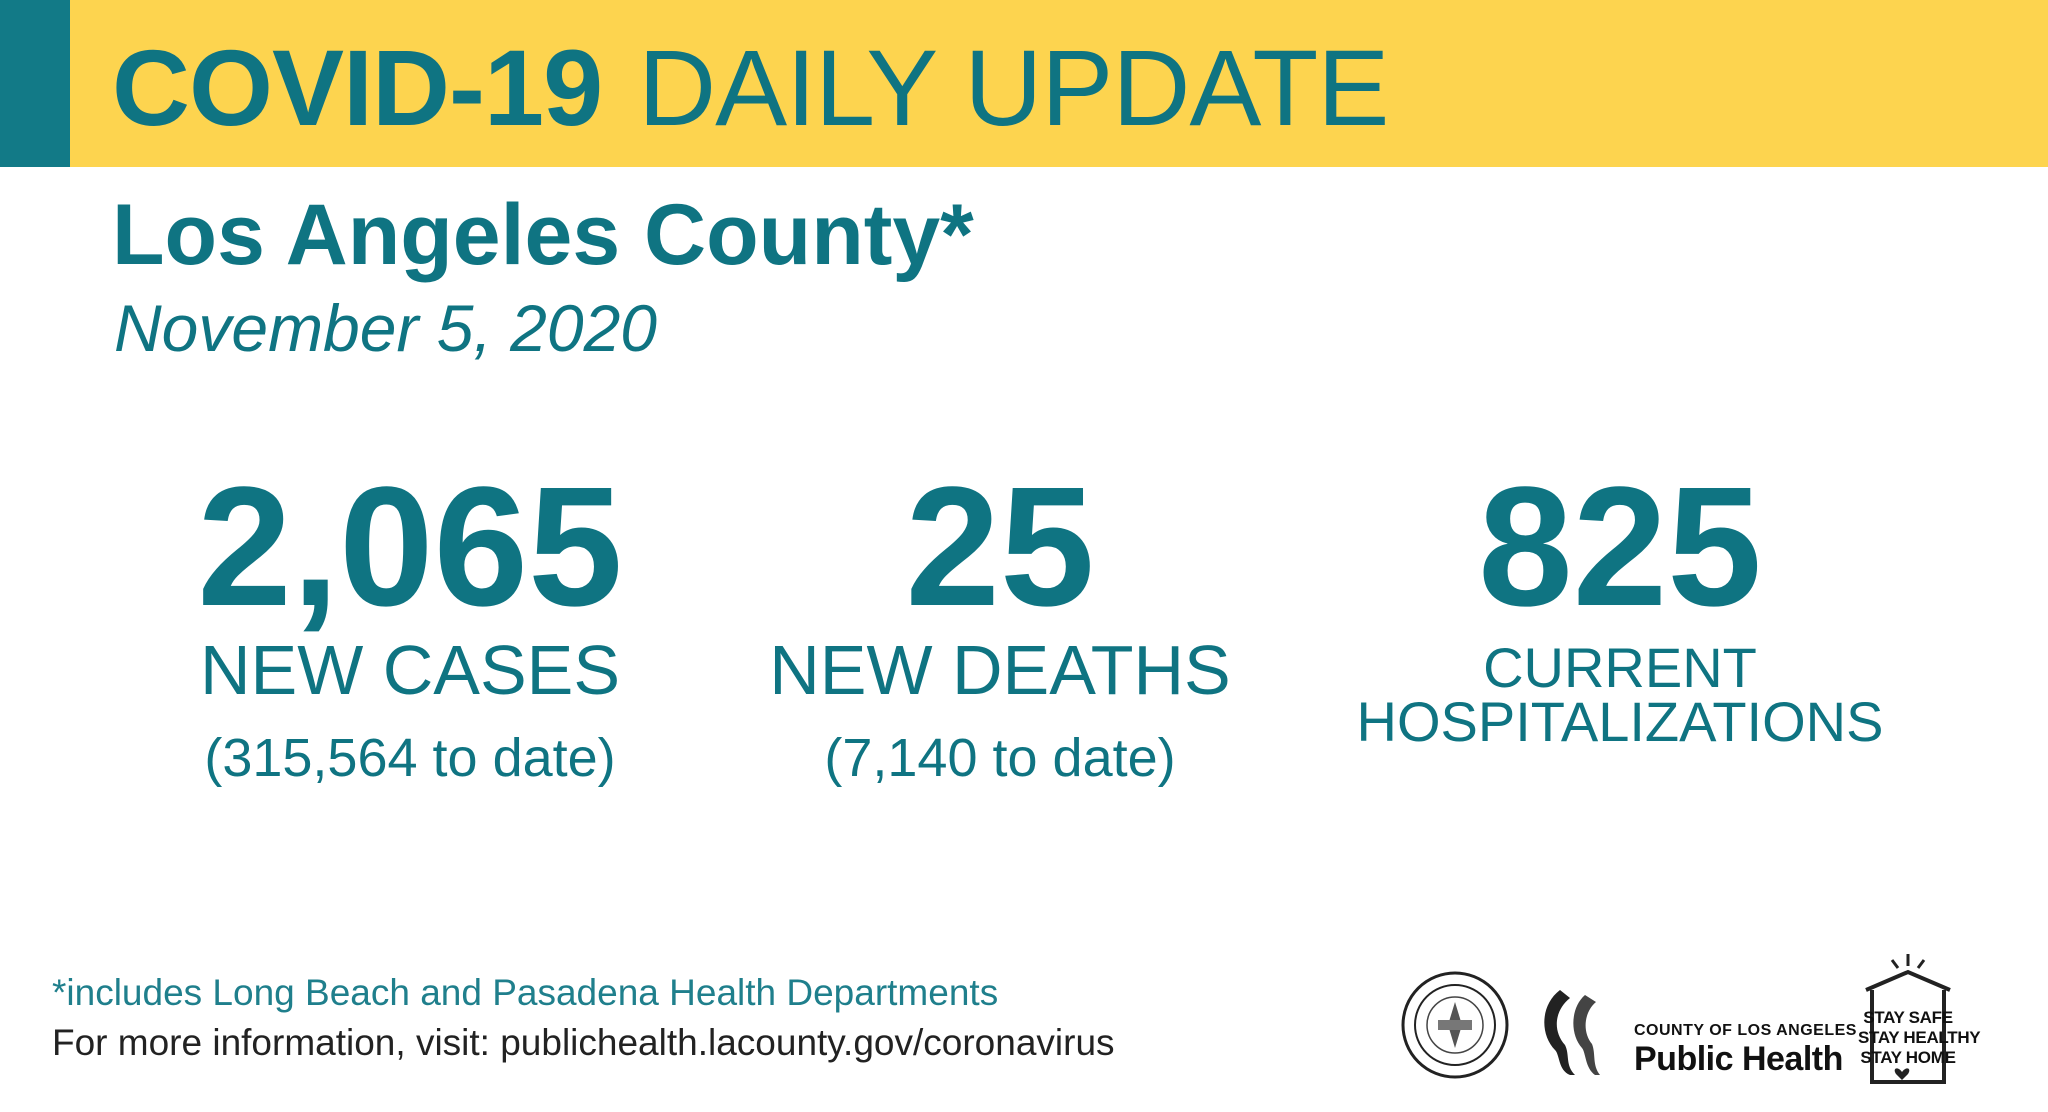  Describe the element at coordinates (357, 87) in the screenshot. I see `banner-title-strong: COVID-19` at that location.